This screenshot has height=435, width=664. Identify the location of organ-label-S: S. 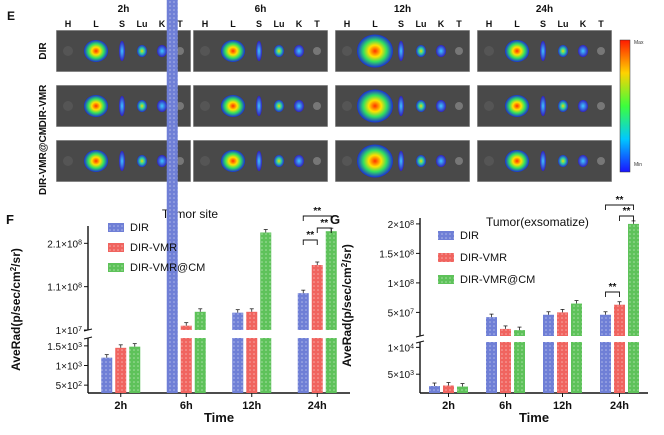
(259, 24).